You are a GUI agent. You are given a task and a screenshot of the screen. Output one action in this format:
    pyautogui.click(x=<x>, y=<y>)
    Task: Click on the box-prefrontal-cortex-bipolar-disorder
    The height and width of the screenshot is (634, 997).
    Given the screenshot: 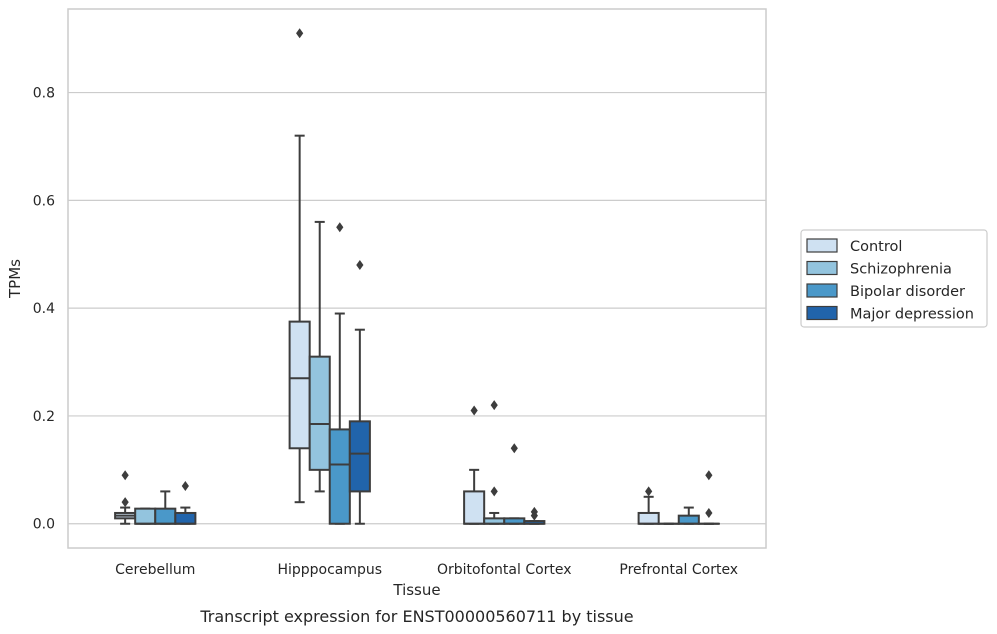 What is the action you would take?
    pyautogui.click(x=688, y=515)
    